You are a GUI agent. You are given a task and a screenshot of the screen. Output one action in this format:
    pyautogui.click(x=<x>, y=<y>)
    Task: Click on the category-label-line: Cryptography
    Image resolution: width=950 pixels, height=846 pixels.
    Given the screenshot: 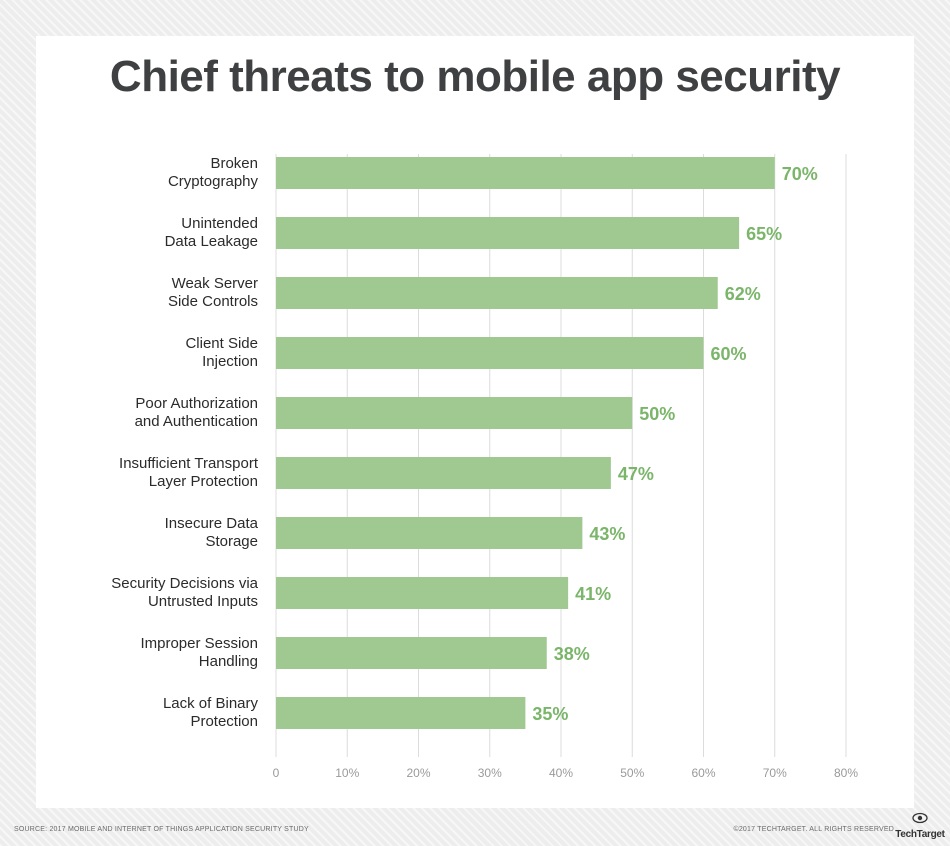 What is the action you would take?
    pyautogui.click(x=213, y=181)
    